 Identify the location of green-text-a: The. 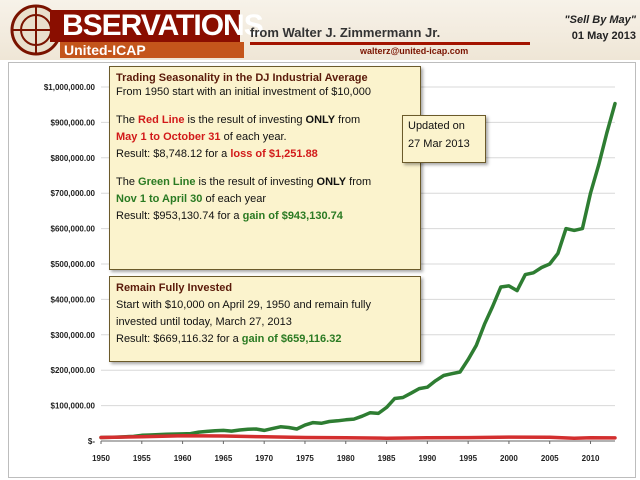
(127, 182).